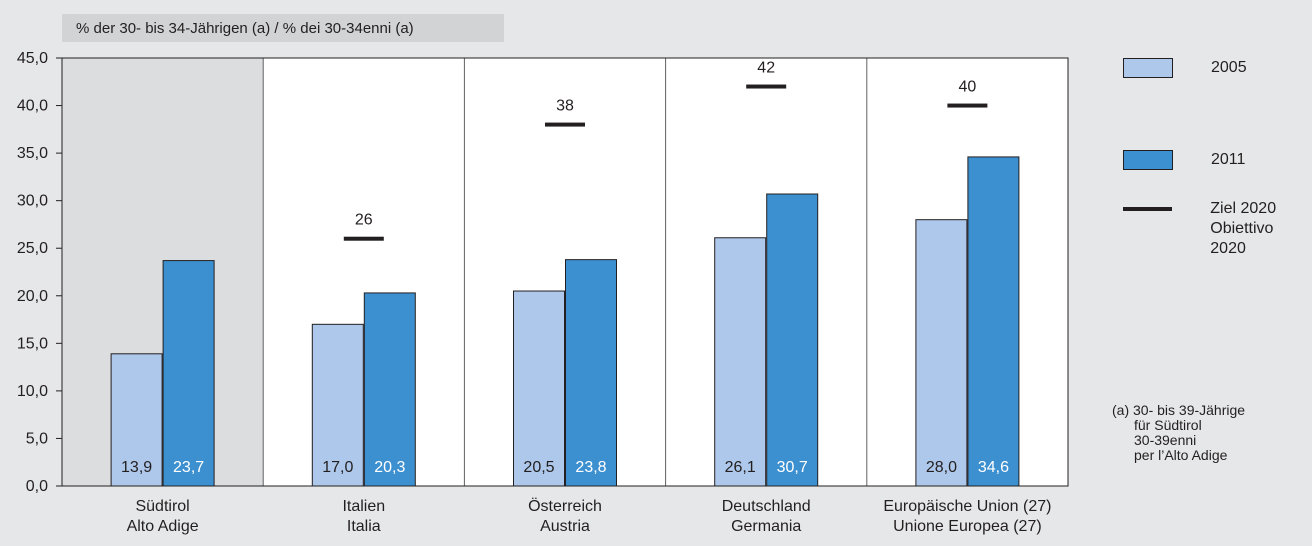  I want to click on target-value-label: 38, so click(565, 106).